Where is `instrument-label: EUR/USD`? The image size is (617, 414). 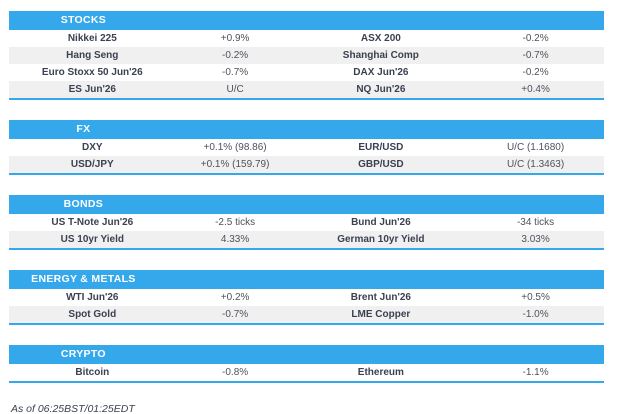 instrument-label: EUR/USD is located at coordinates (381, 147).